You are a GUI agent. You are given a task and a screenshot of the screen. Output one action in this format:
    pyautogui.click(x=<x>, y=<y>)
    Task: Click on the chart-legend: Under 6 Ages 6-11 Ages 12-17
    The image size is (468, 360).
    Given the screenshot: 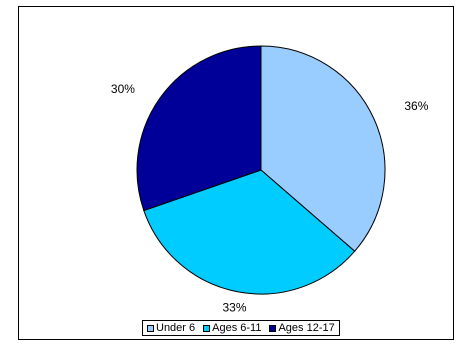 What is the action you would take?
    pyautogui.click(x=241, y=328)
    